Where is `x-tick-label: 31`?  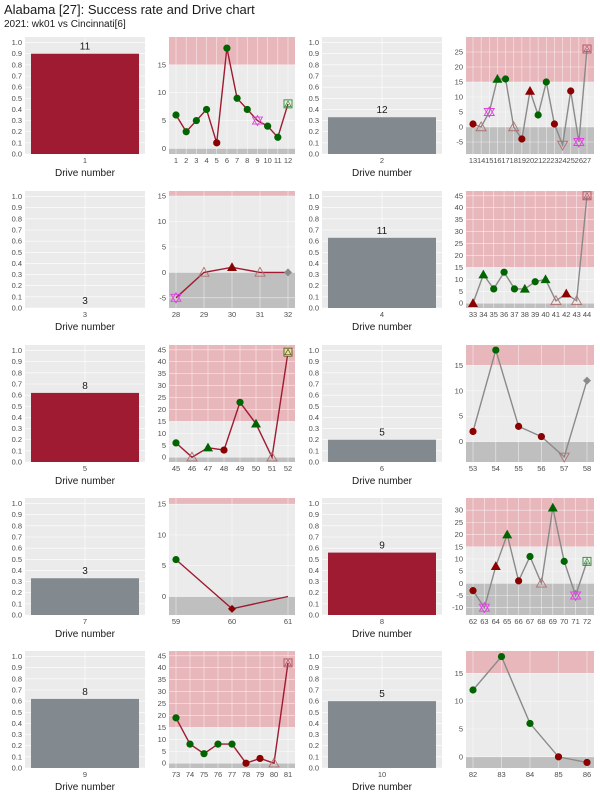 x-tick-label: 31 is located at coordinates (260, 314).